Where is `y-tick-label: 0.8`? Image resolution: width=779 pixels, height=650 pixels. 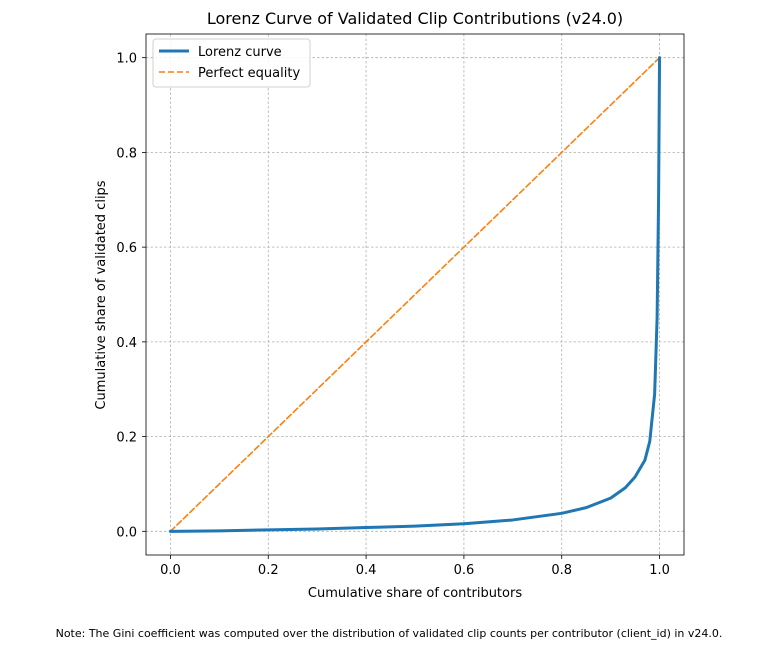
y-tick-label: 0.8 is located at coordinates (126, 153).